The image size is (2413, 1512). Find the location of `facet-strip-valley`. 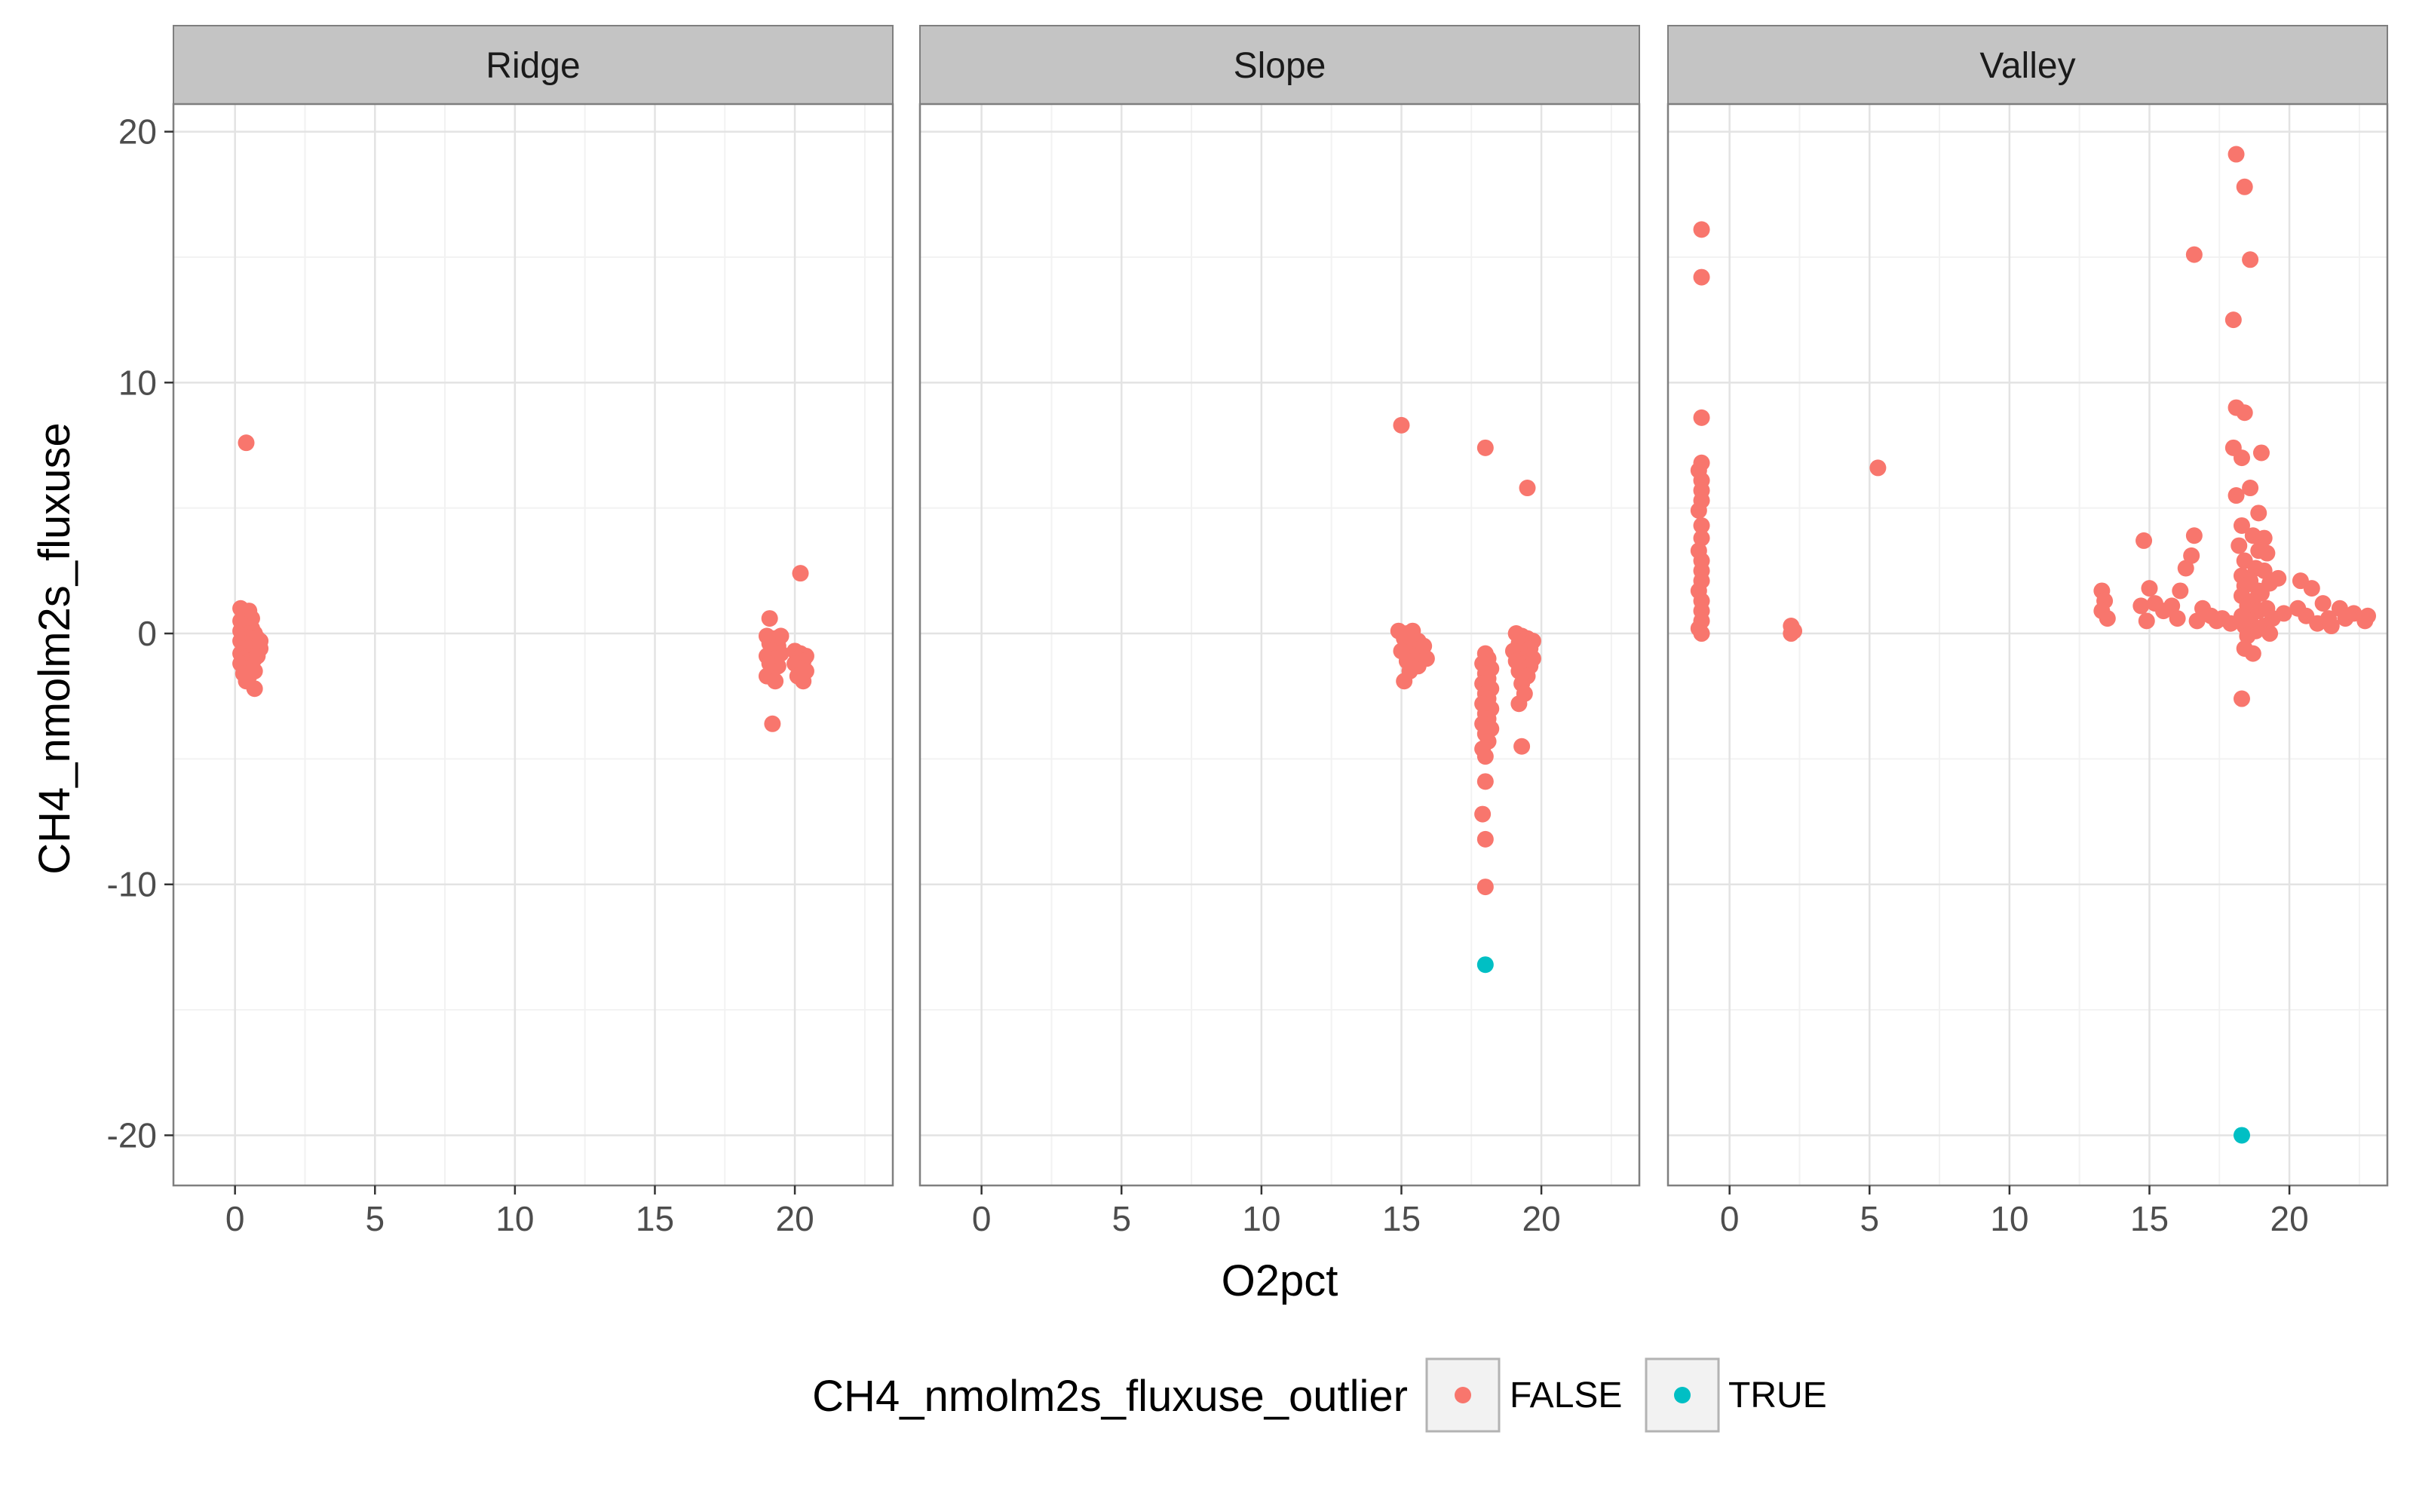

facet-strip-valley is located at coordinates (2027, 65).